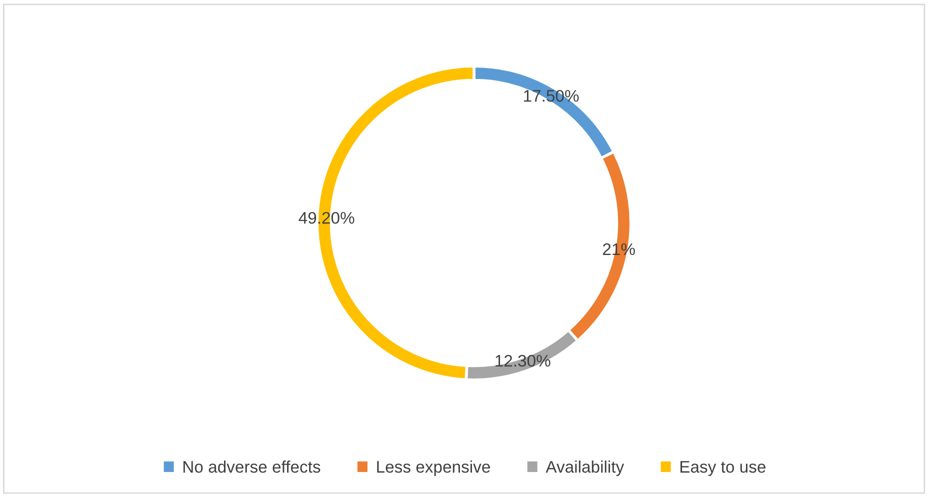  What do you see at coordinates (585, 468) in the screenshot?
I see `legend-label: Availability` at bounding box center [585, 468].